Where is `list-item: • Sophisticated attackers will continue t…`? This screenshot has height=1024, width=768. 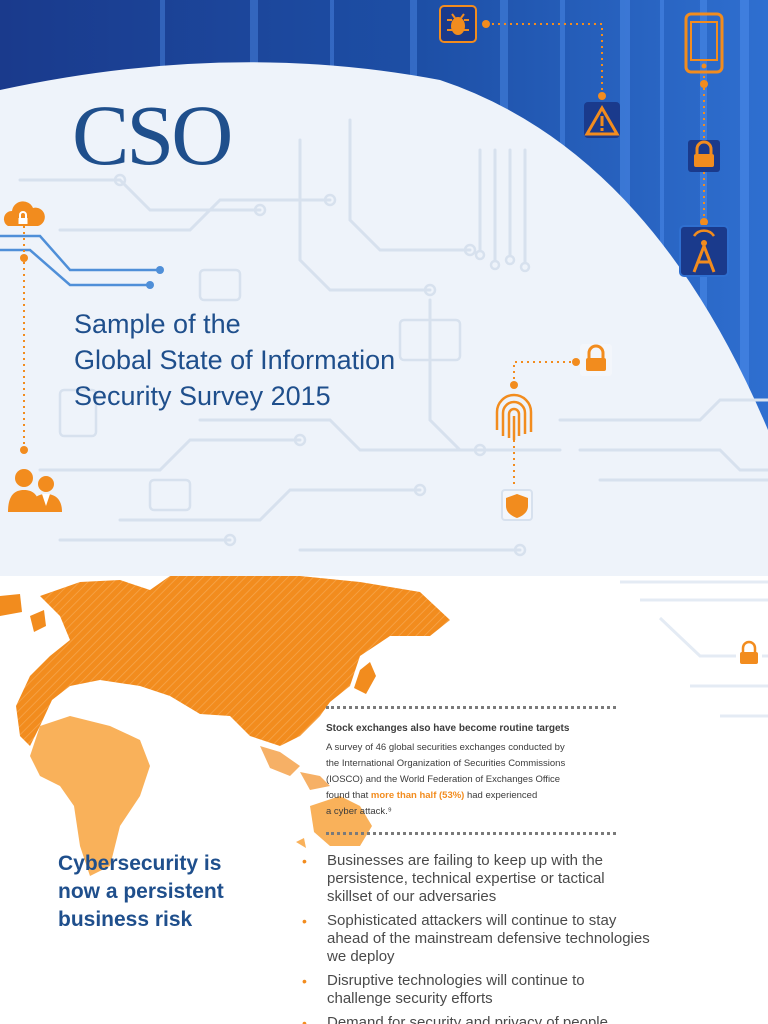
list-item: • Sophisticated attackers will continue t… is located at coordinates (475, 939).